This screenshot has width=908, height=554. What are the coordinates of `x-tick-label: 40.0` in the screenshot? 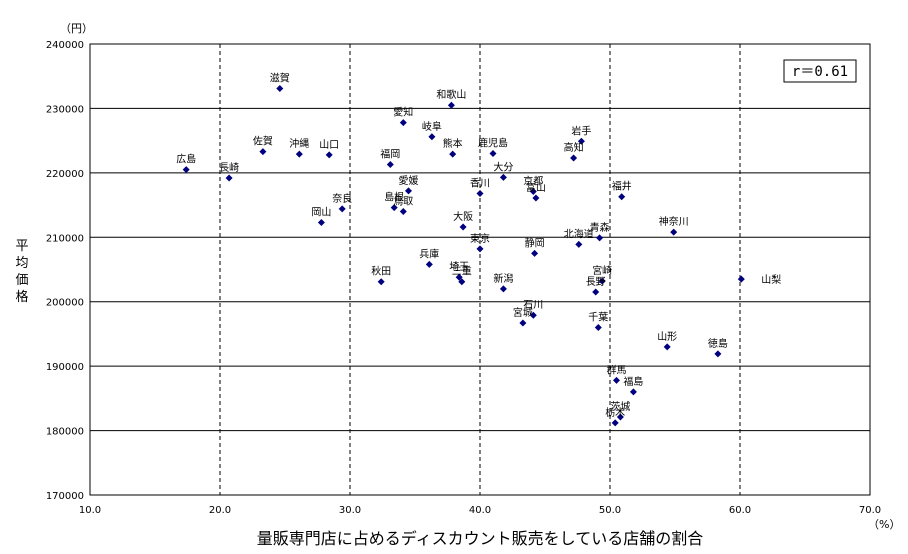 It's located at (480, 510).